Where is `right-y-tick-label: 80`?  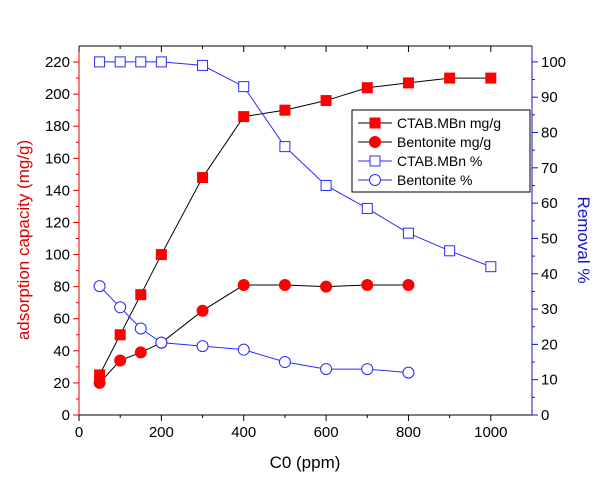
right-y-tick-label: 80 is located at coordinates (549, 133).